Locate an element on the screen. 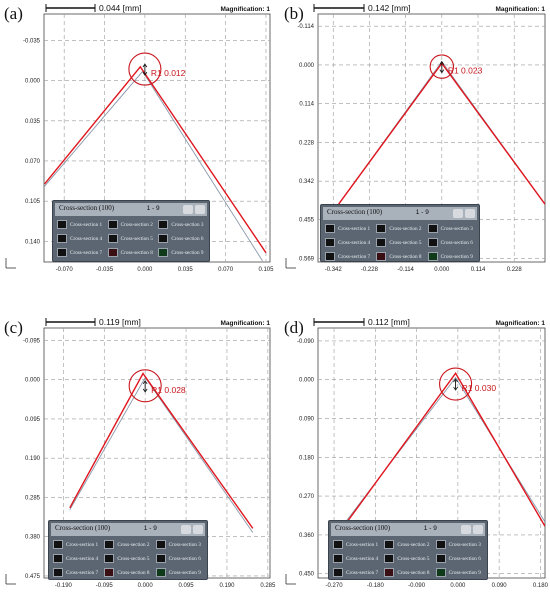 The image size is (550, 601). legend-page-indicator: 1 - 9 is located at coordinates (150, 528).